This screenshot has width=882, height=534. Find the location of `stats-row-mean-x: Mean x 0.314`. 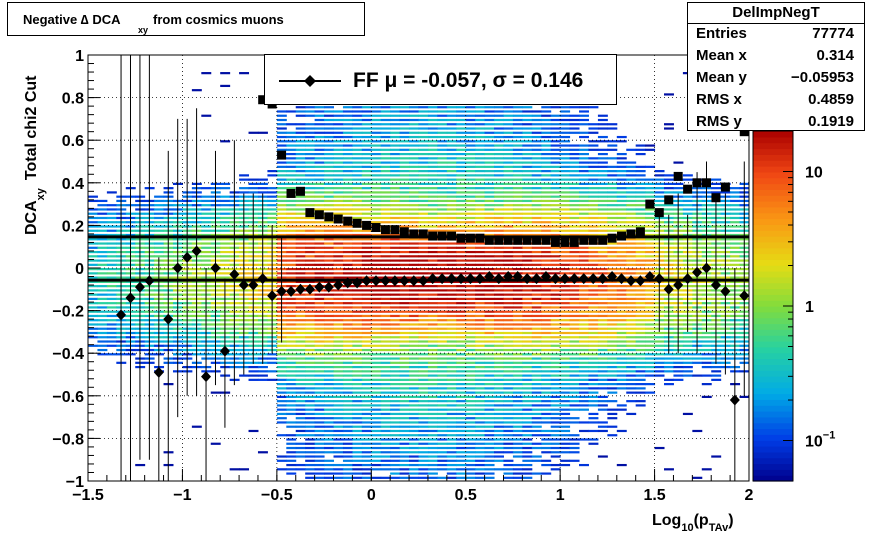

stats-row-mean-x: Mean x 0.314 is located at coordinates (775, 57).